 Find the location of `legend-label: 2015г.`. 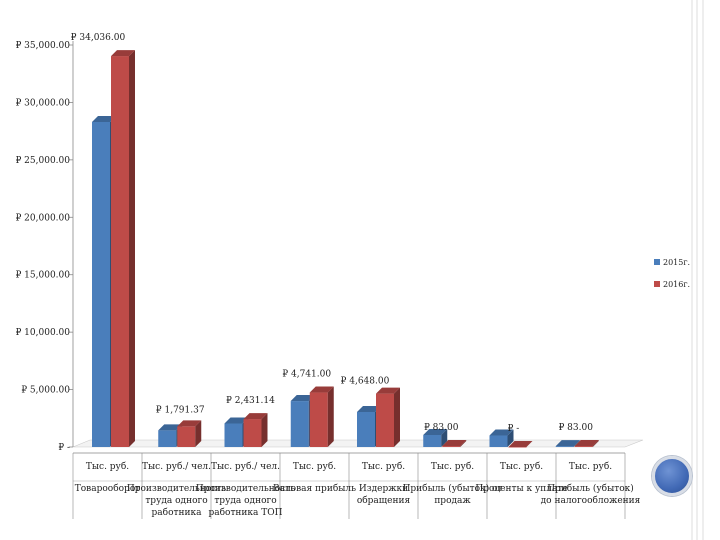

legend-label: 2015г. is located at coordinates (676, 262).